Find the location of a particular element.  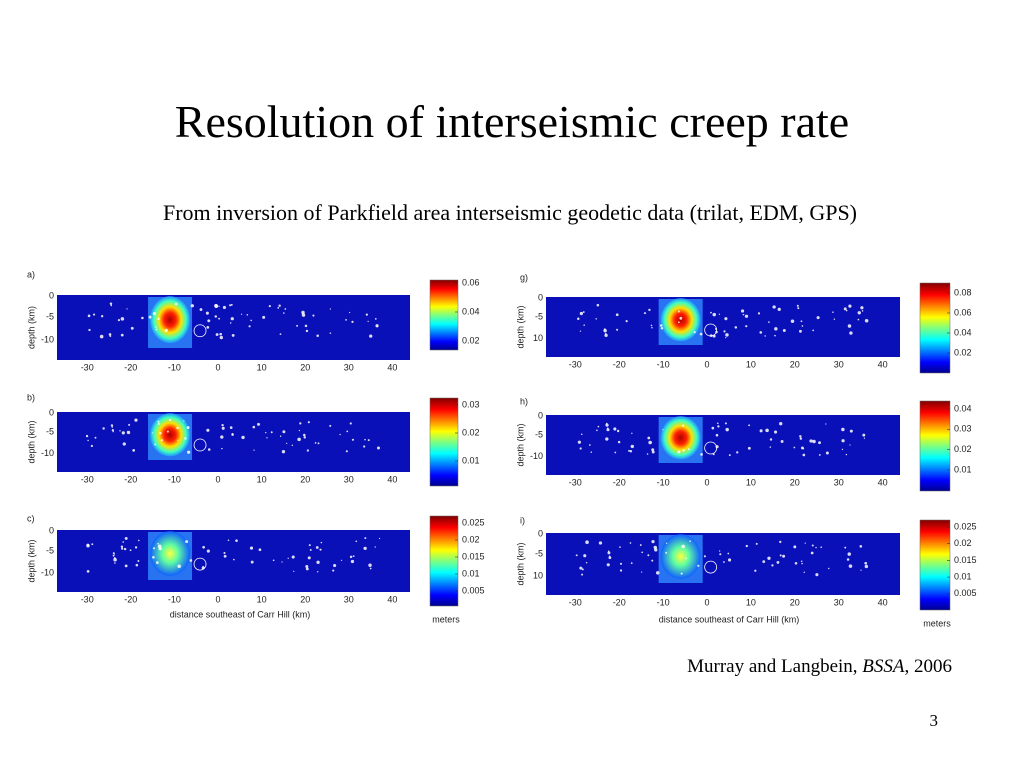

colorbar-tick-label: 0.01 is located at coordinates (963, 469).